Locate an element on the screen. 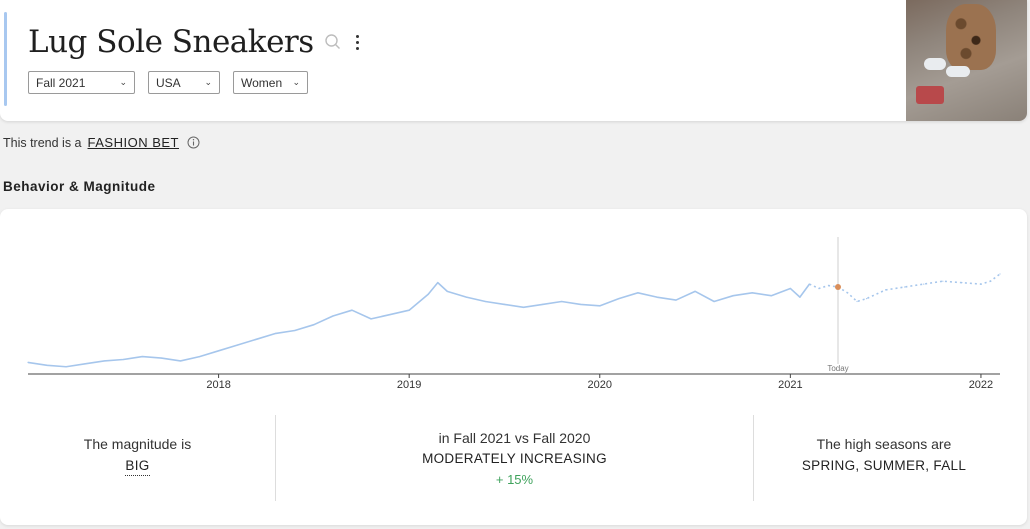  magnitude-value: BIG is located at coordinates (137, 467).